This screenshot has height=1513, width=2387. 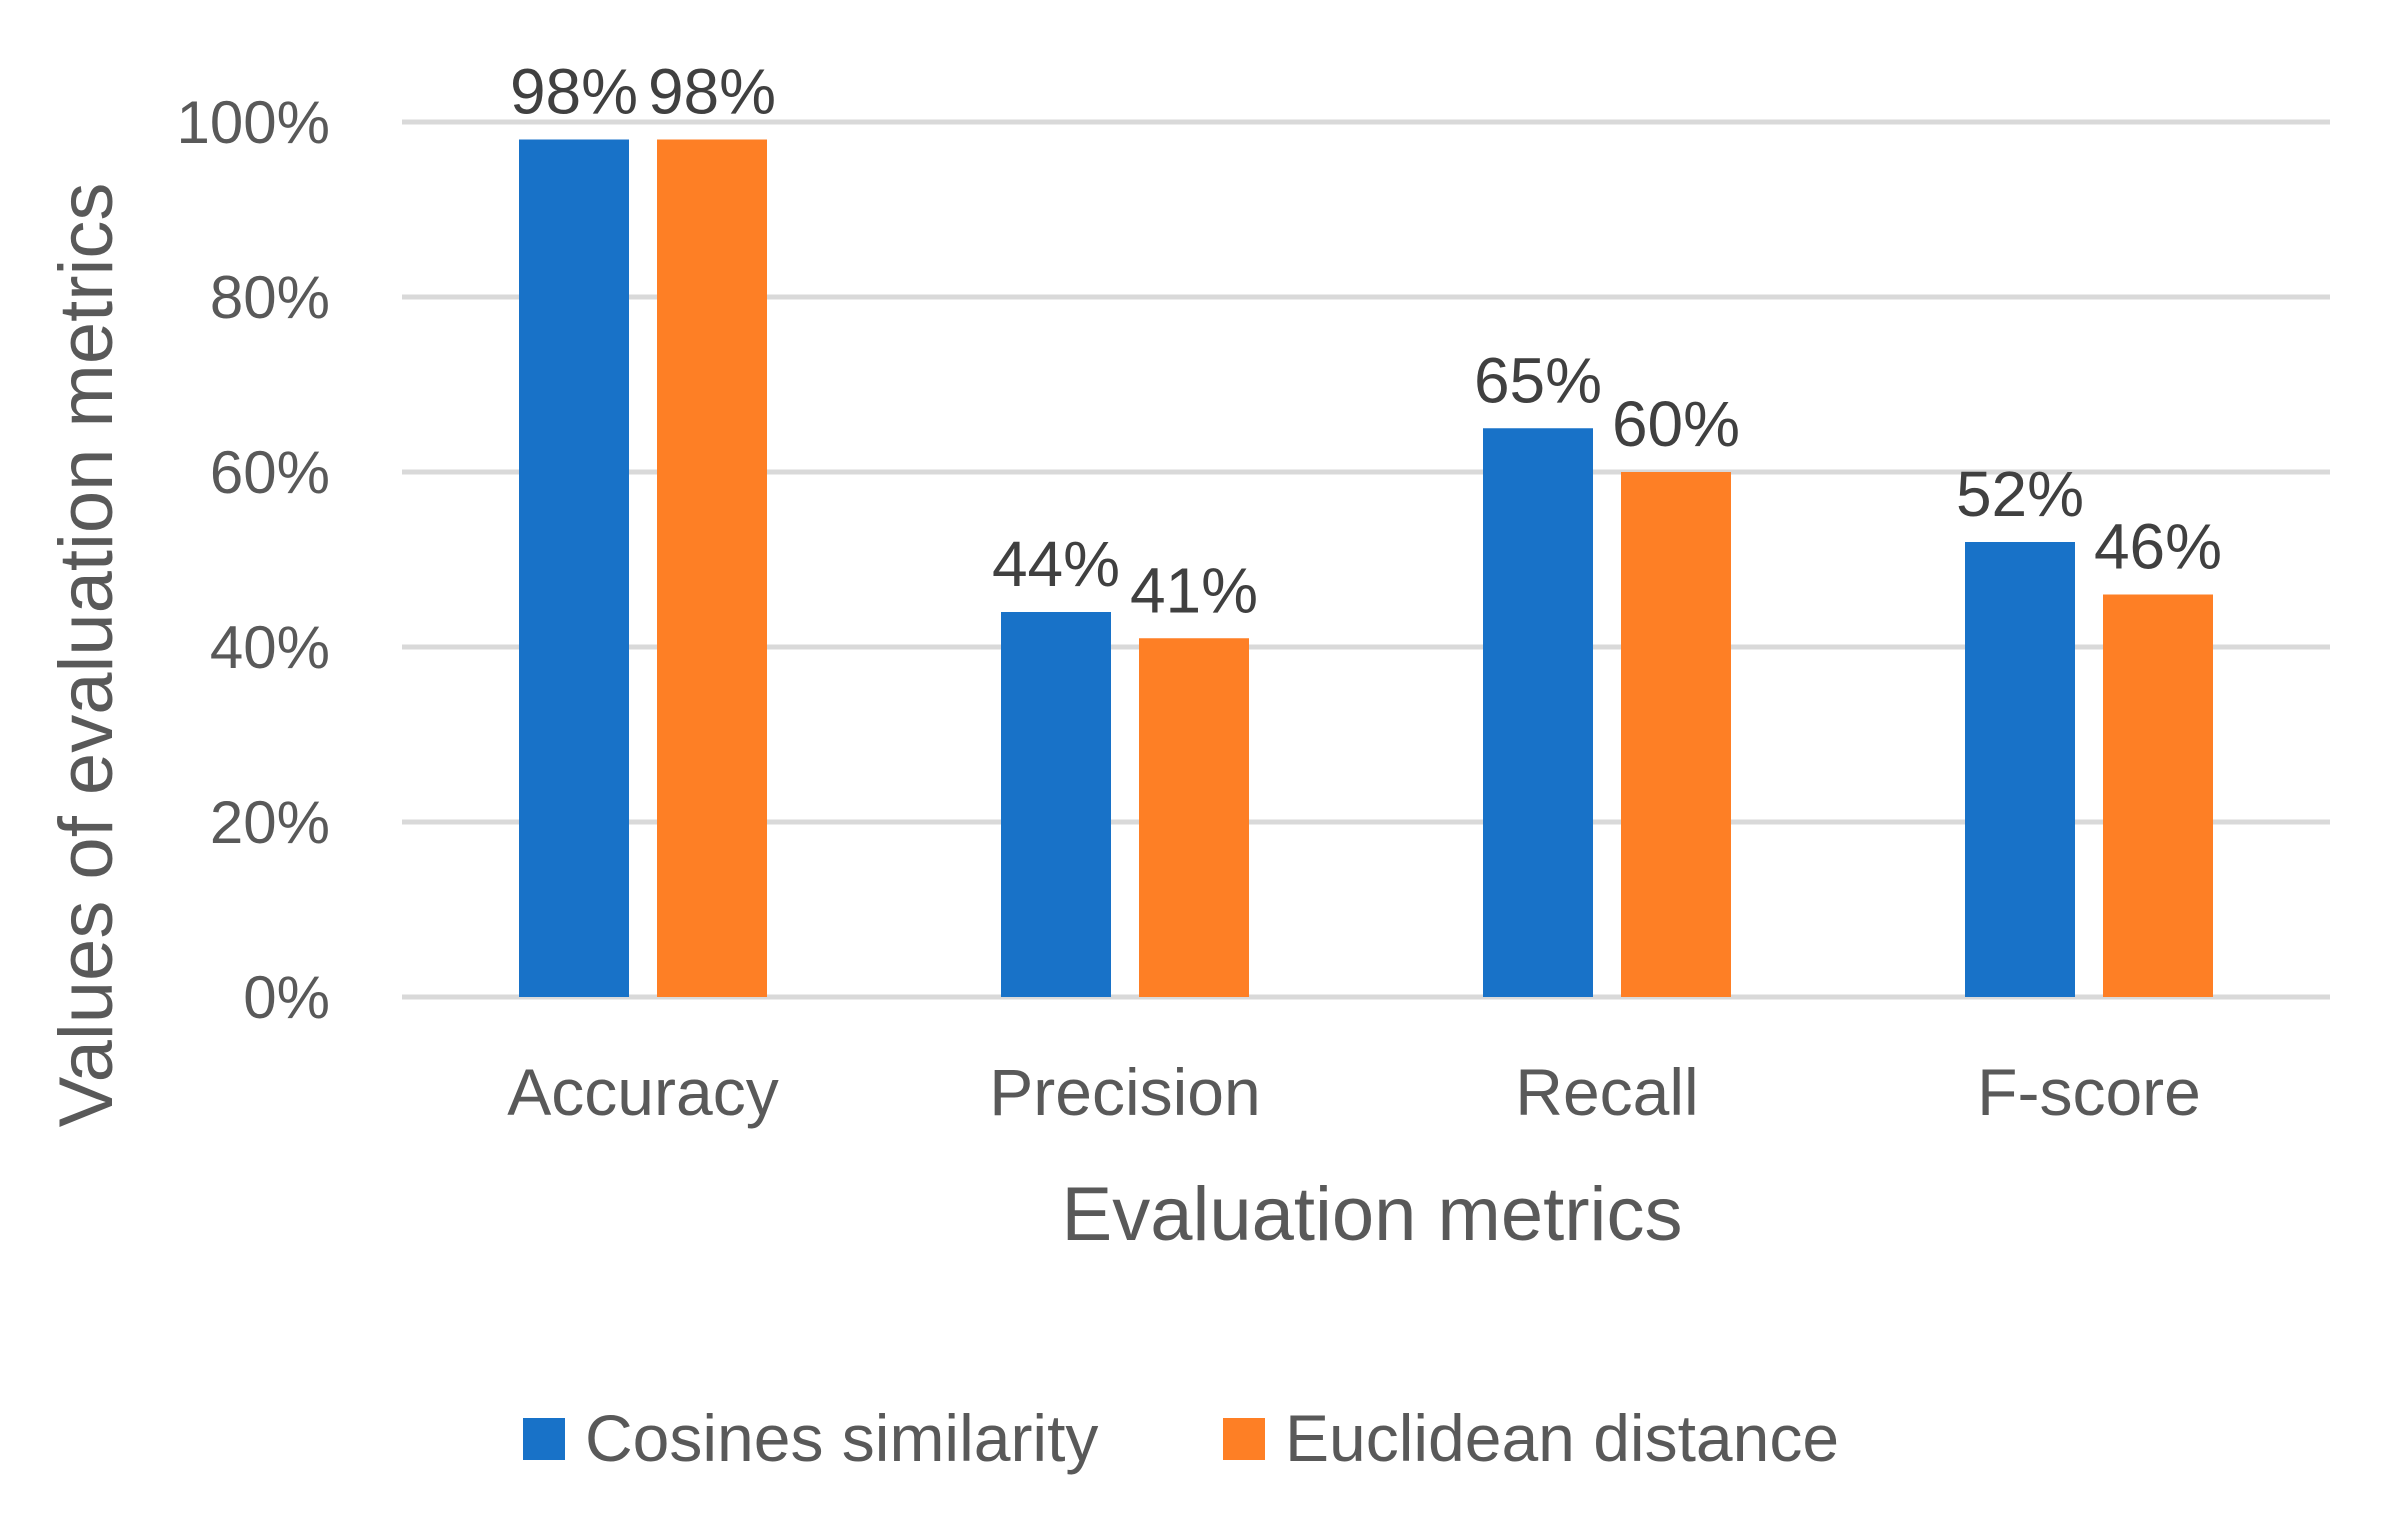 I want to click on x-category-label-recall: Recall, so click(x=1606, y=1092).